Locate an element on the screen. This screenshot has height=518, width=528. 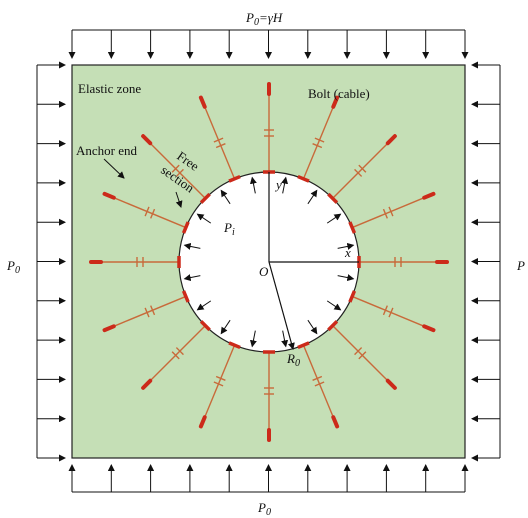
inner-pressure-label: Pi is located at coordinates (229, 229).